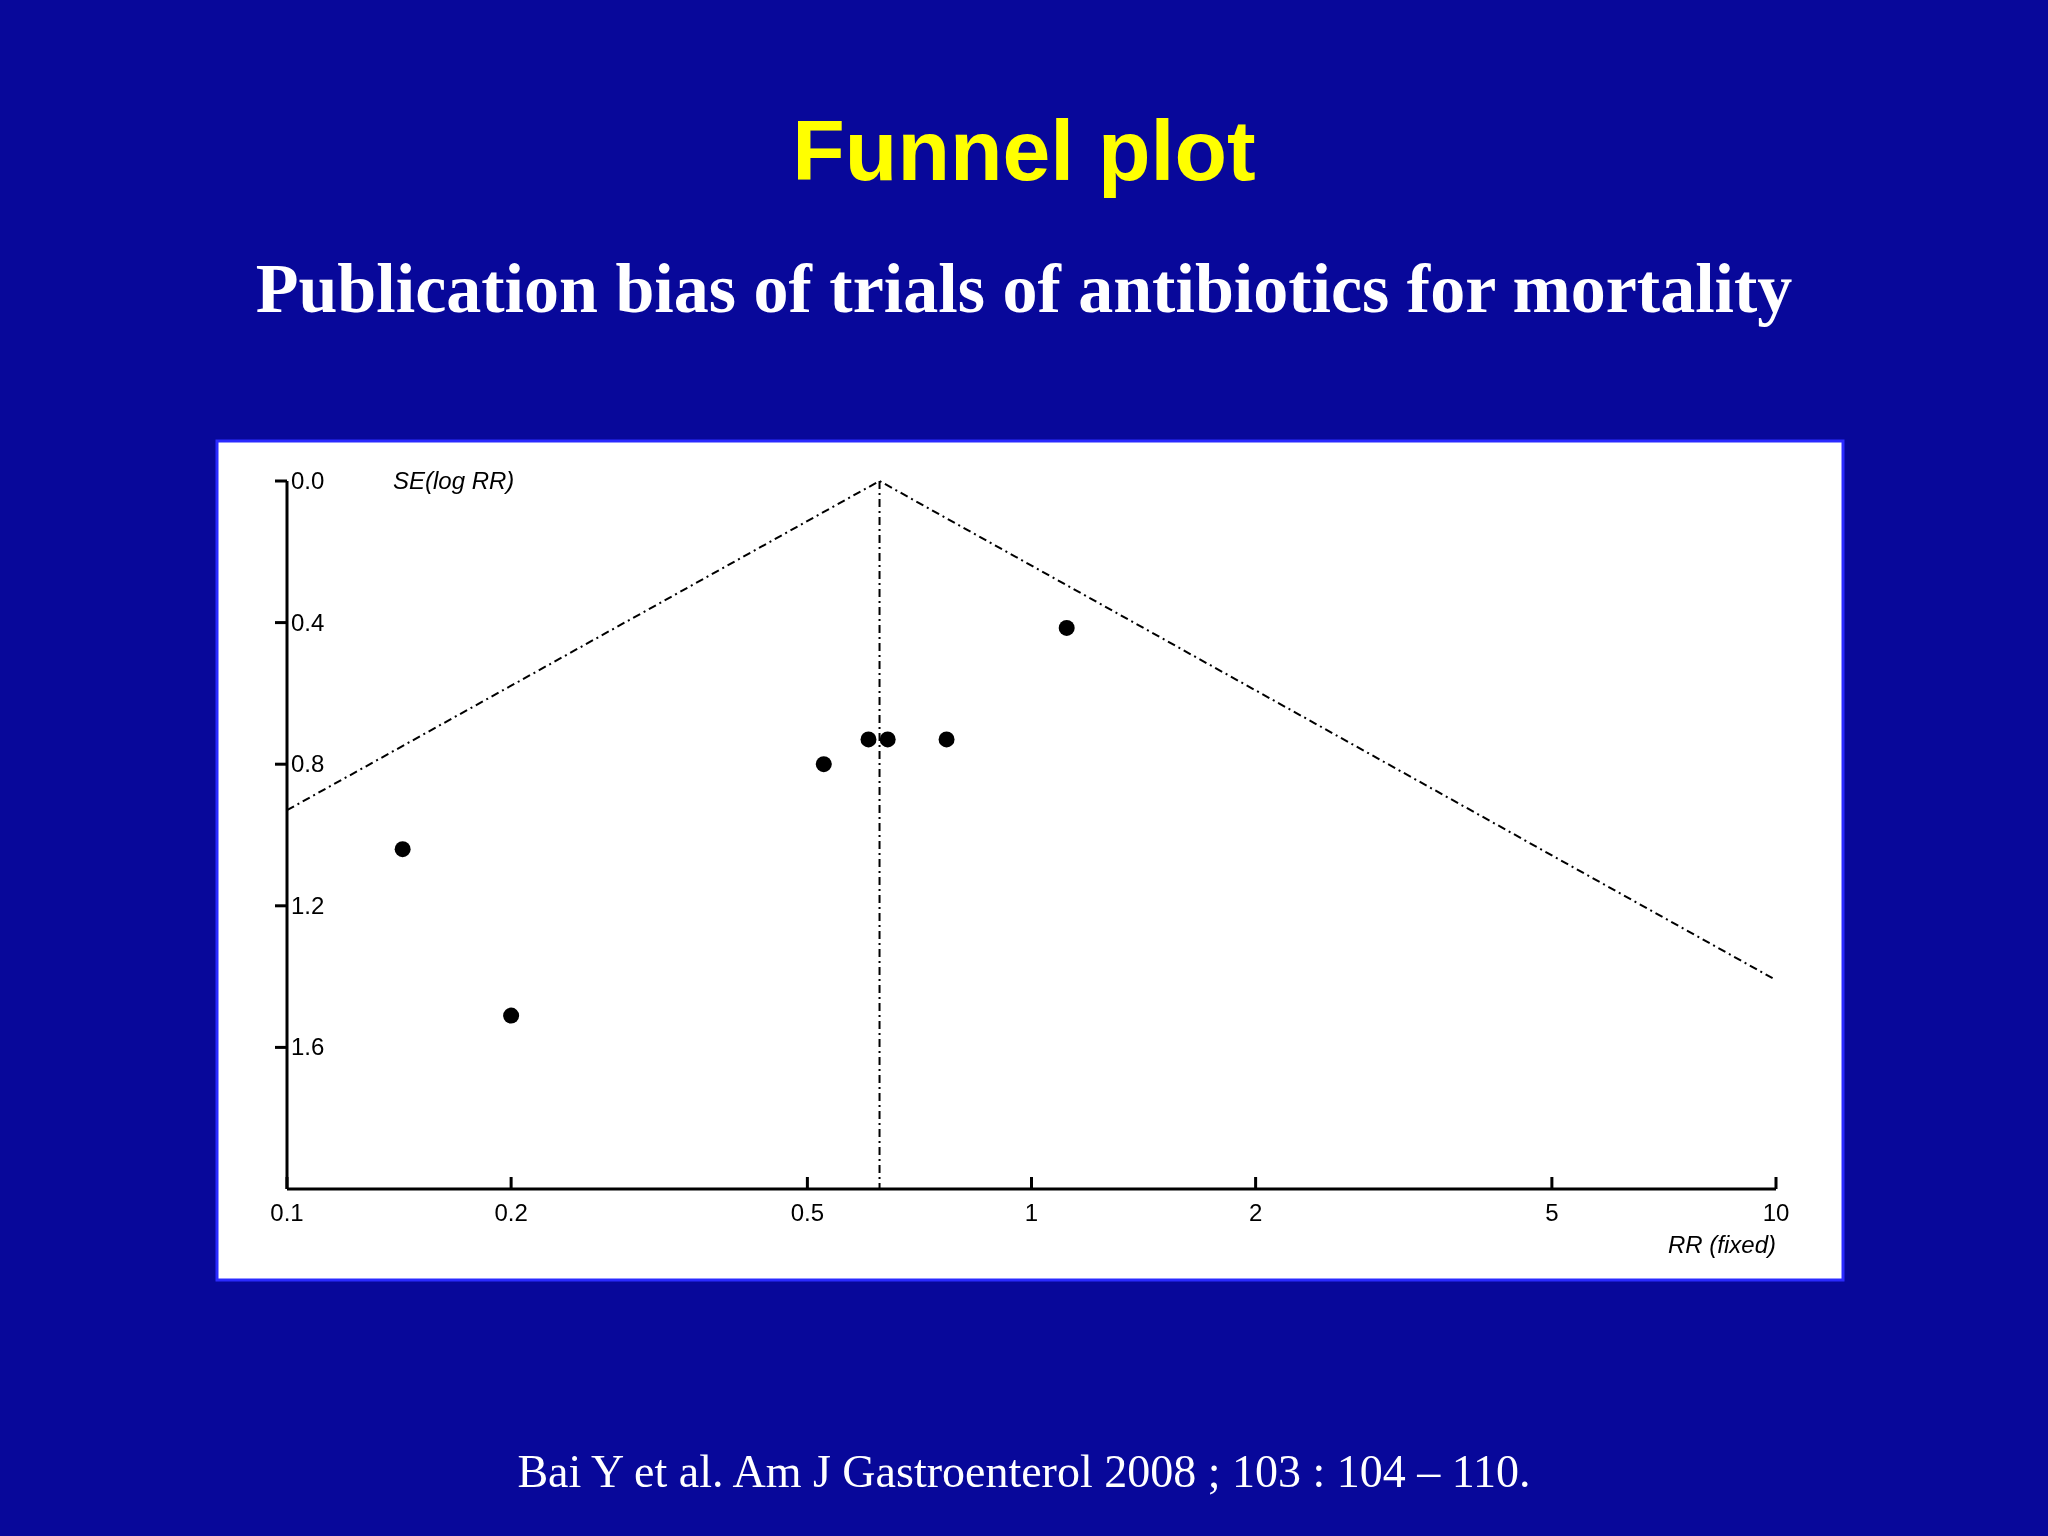 This screenshot has height=1536, width=2048. What do you see at coordinates (308, 622) in the screenshot?
I see `y-tick-label: 0.4` at bounding box center [308, 622].